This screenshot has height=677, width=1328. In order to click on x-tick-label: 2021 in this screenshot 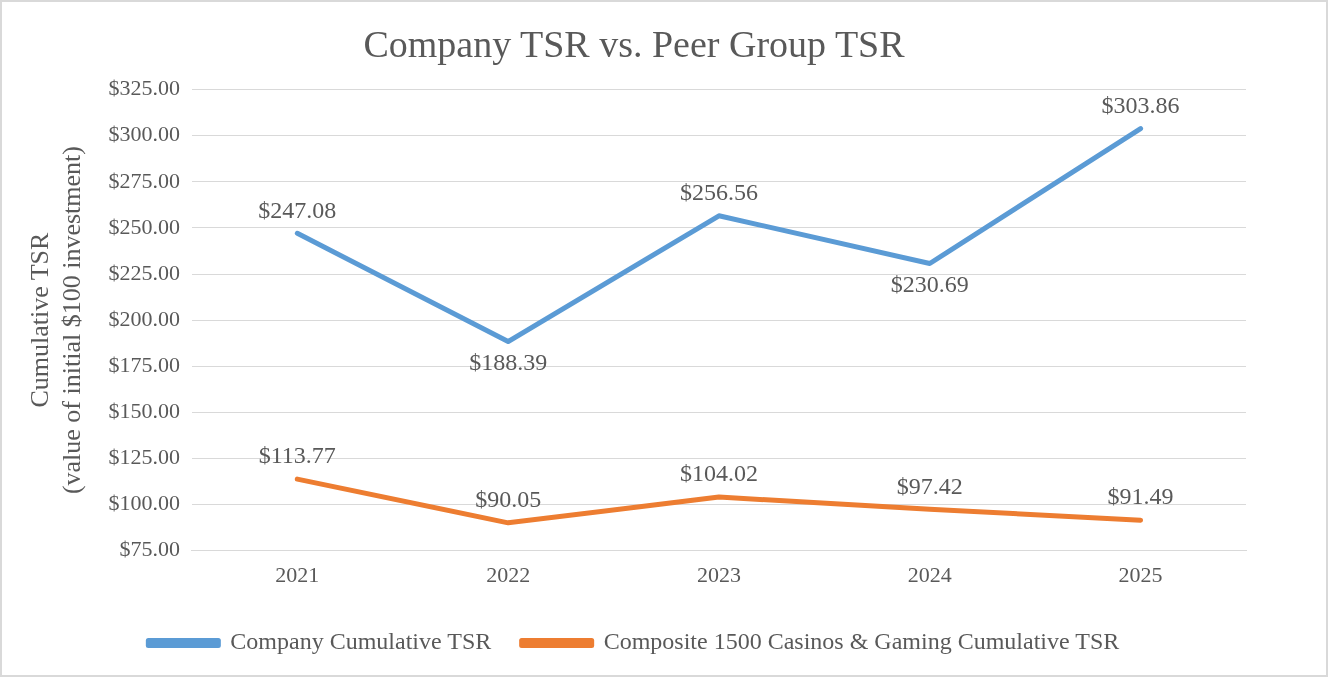, I will do `click(297, 574)`.